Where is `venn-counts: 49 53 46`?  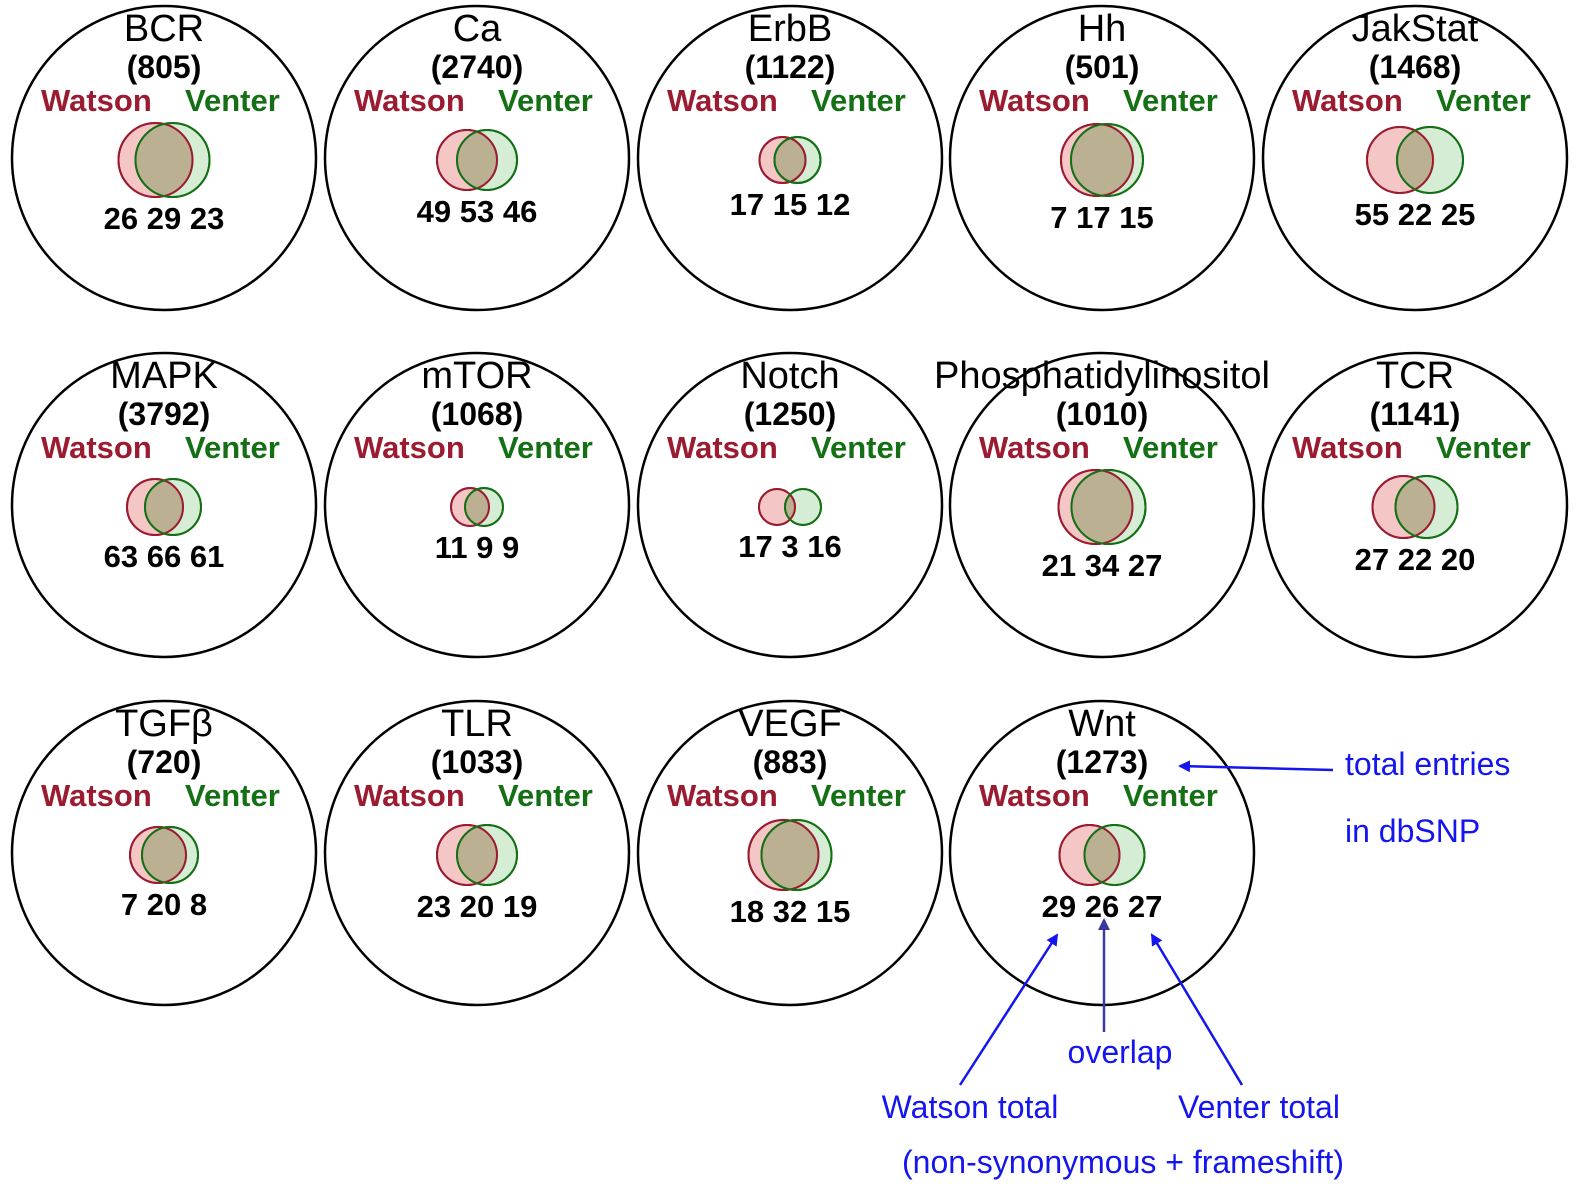 venn-counts: 49 53 46 is located at coordinates (477, 211).